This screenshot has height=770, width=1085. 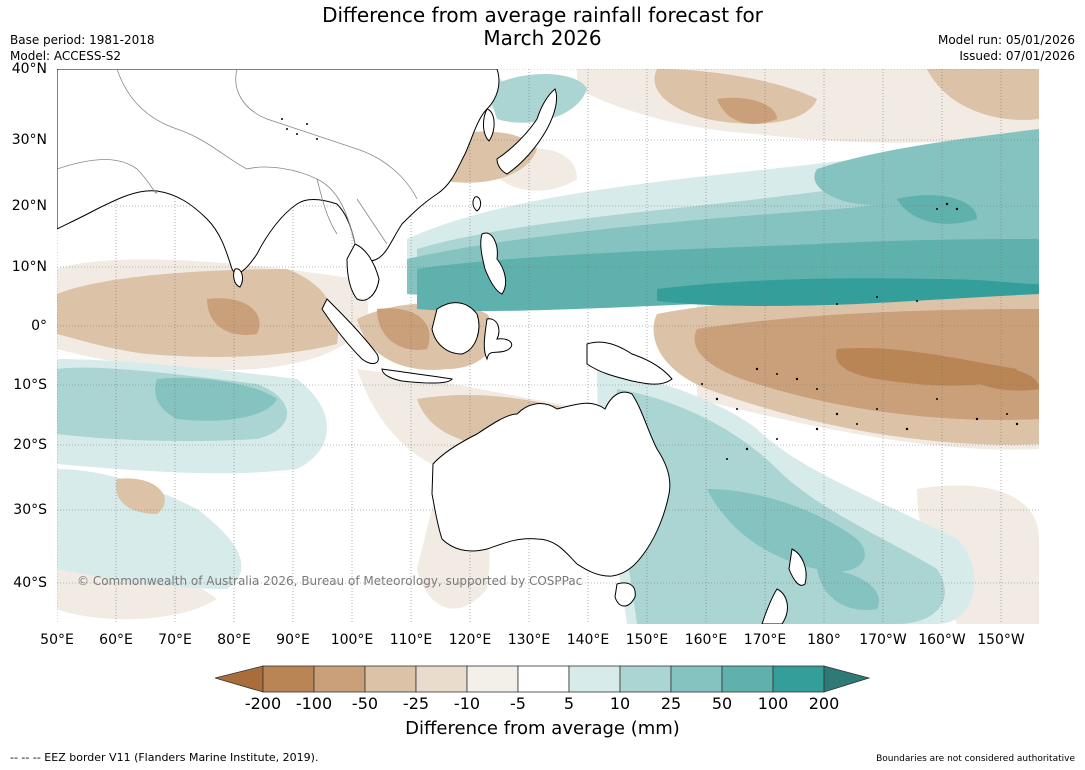 I want to click on lon-label: 180°, so click(x=824, y=640).